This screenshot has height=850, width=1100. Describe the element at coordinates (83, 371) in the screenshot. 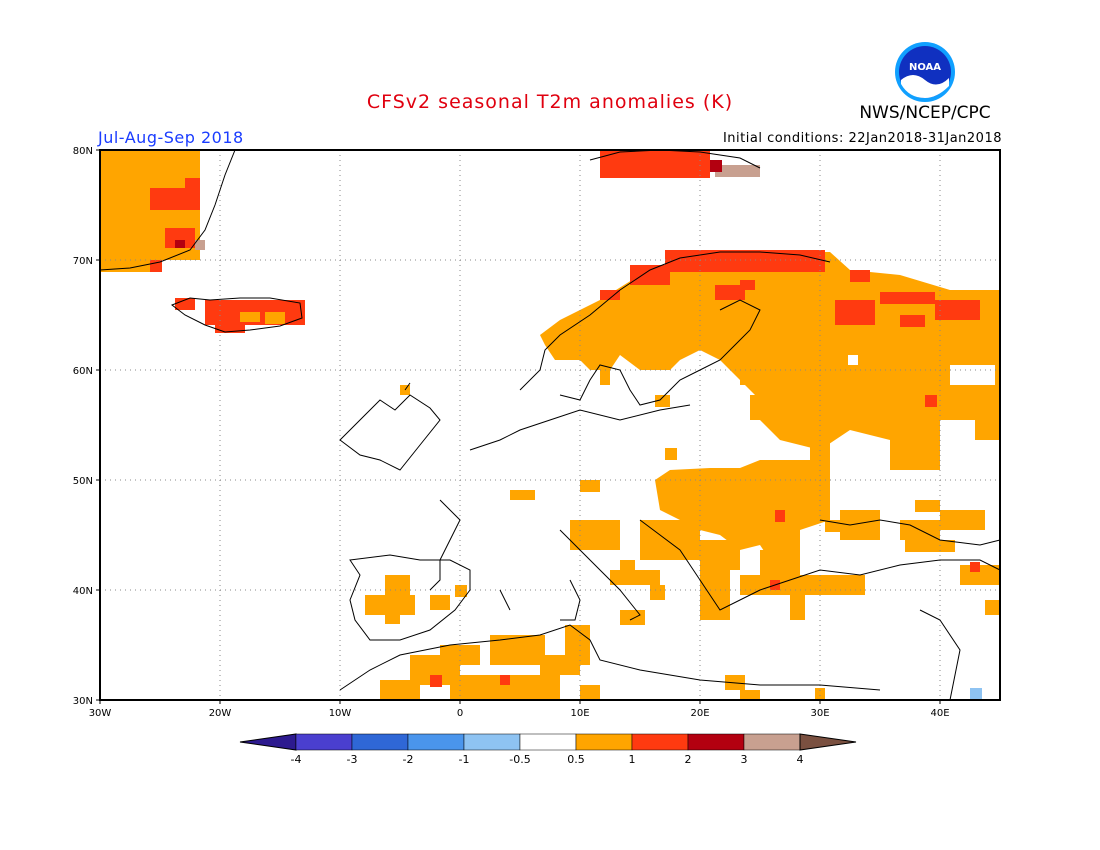

I see `lat-label-60n: 60N` at that location.